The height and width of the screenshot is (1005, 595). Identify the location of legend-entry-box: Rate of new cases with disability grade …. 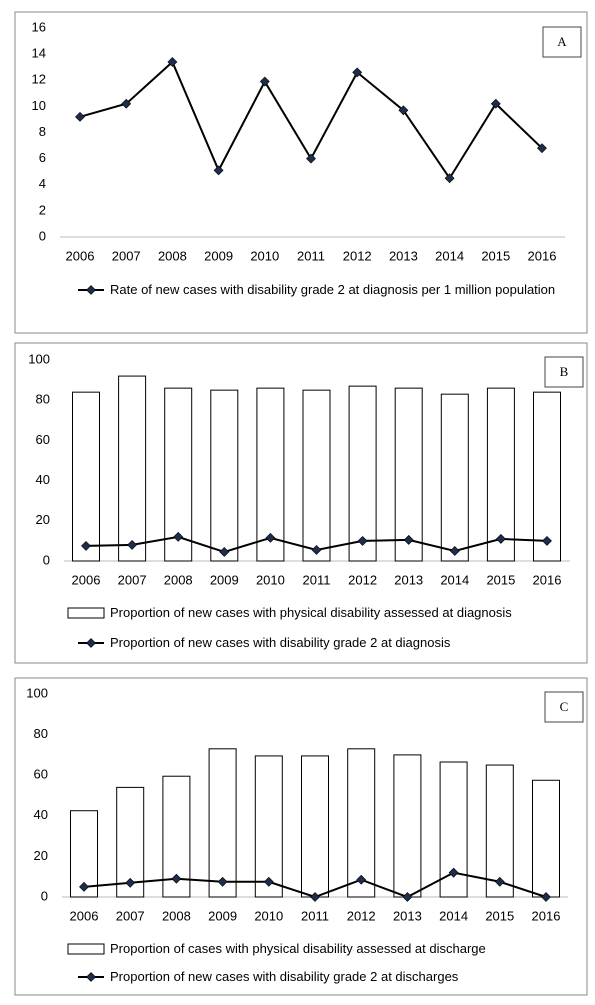
(332, 289).